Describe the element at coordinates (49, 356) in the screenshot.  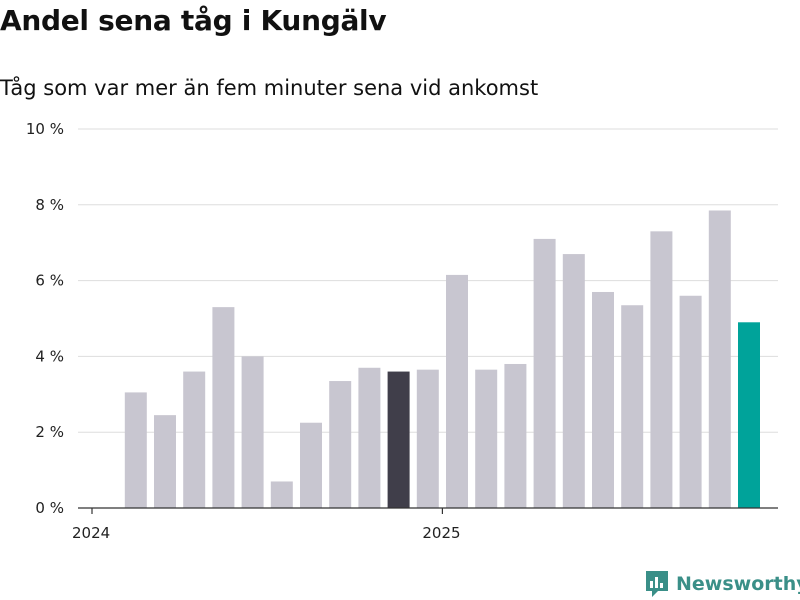
I see `y-tick-label: 4 %` at that location.